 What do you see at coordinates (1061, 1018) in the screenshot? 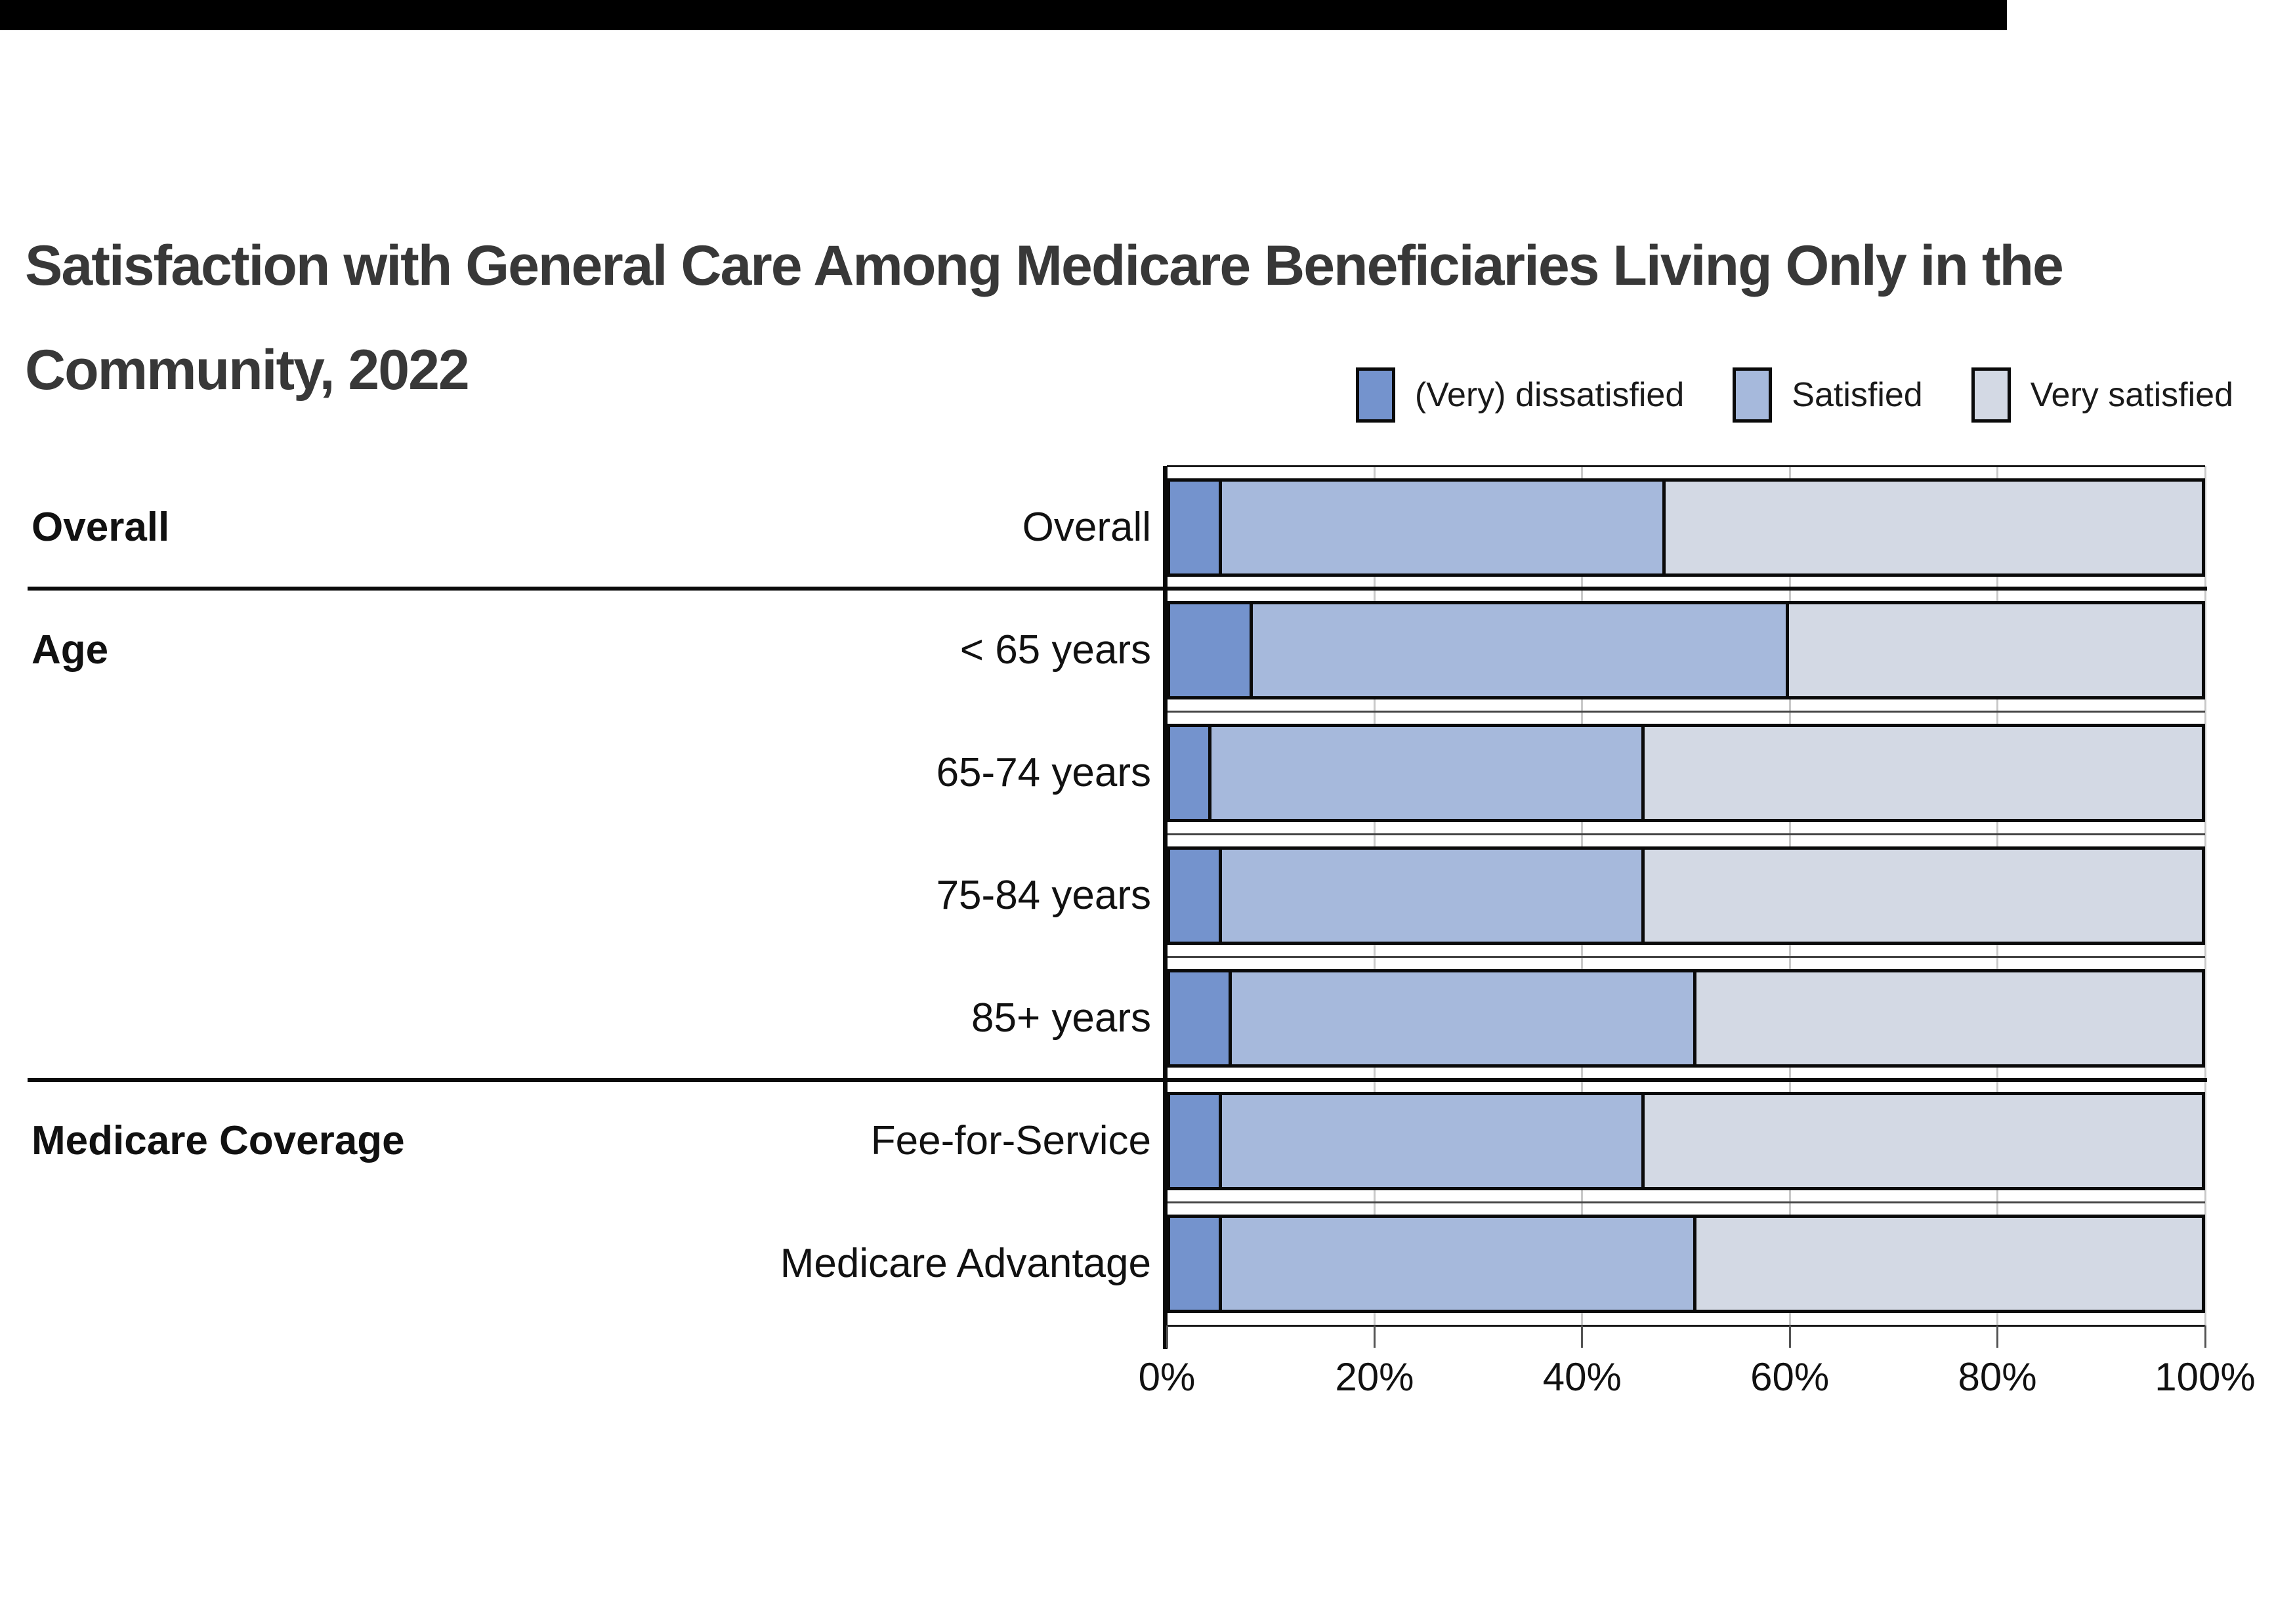
I see `row-label: 85+ years` at bounding box center [1061, 1018].